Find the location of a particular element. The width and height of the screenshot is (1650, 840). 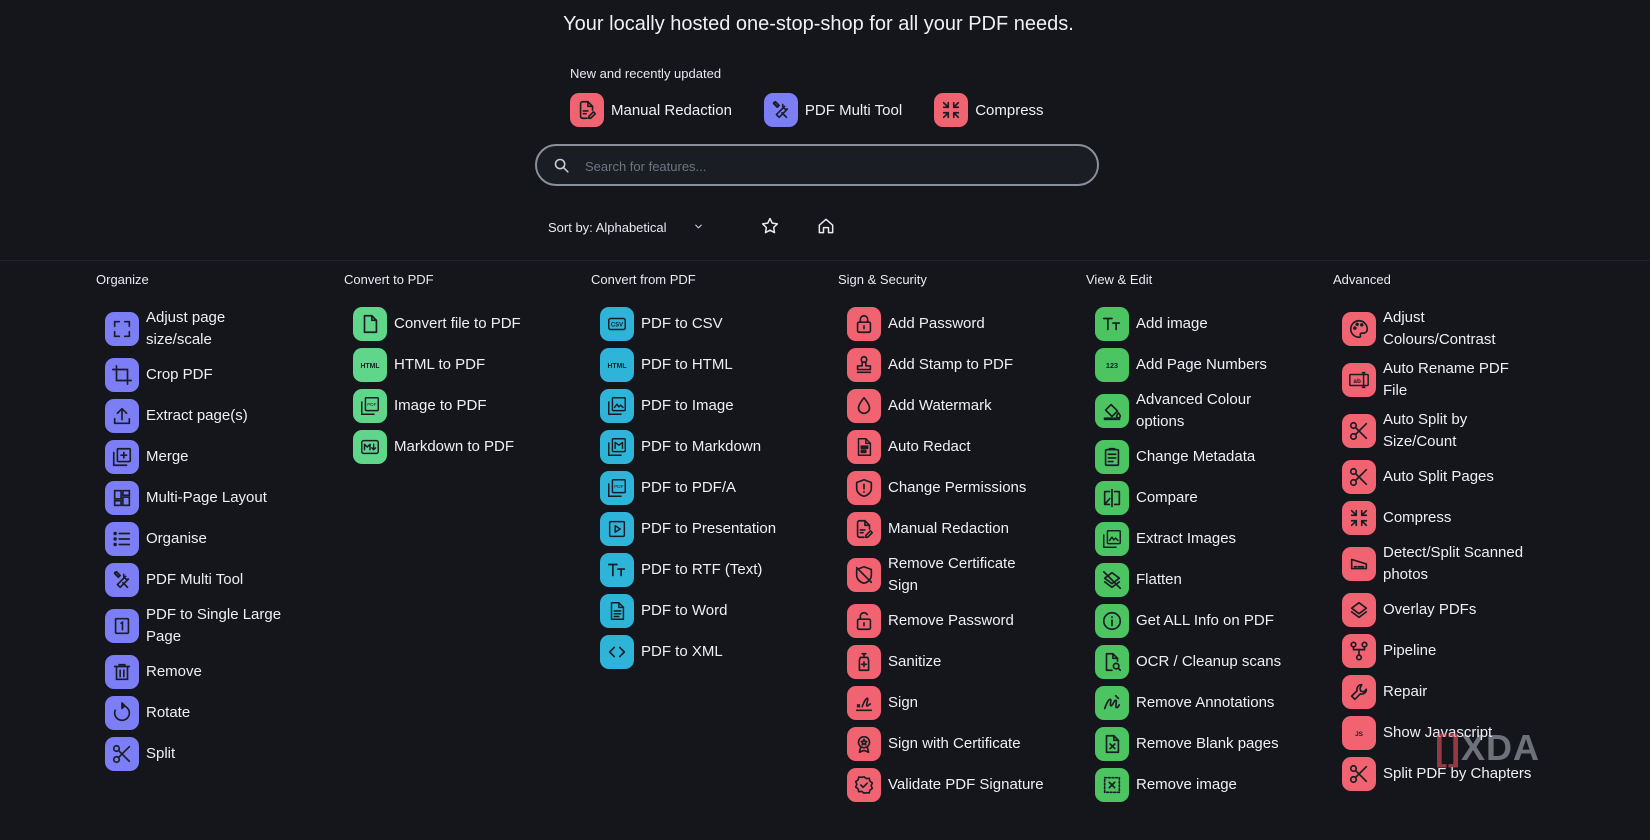

tool-change-permissions: Change Permissions is located at coordinates (962, 488).